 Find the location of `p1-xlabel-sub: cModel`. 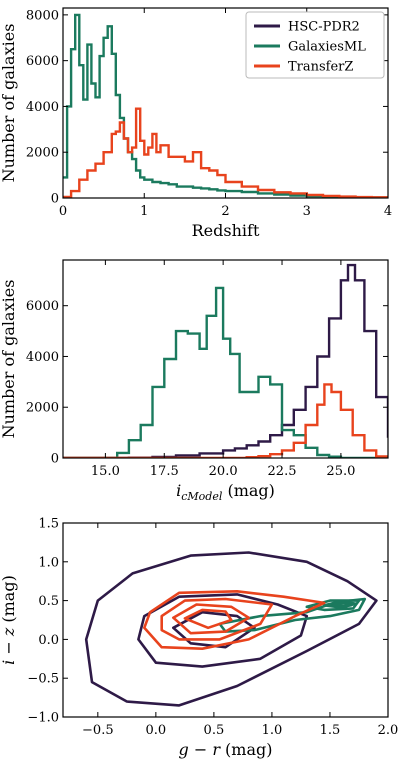

p1-xlabel-sub: cModel is located at coordinates (202, 496).